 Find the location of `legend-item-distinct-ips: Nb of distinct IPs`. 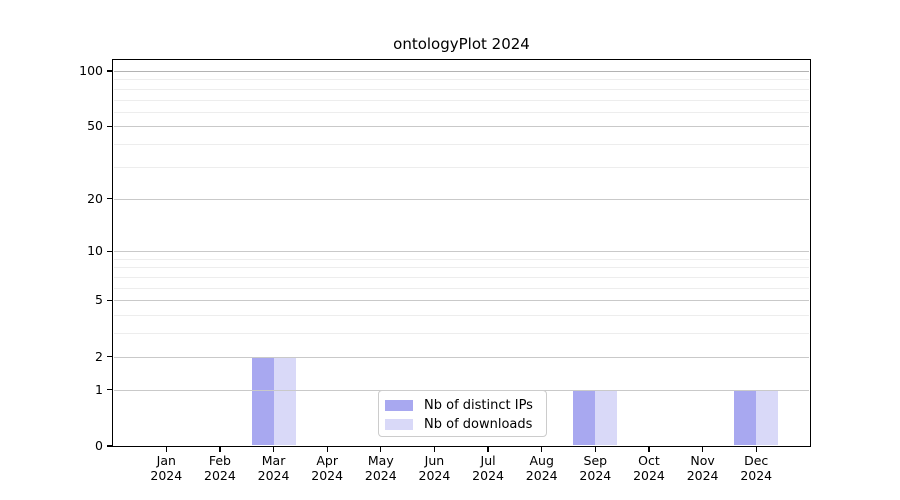

legend-item-distinct-ips: Nb of distinct IPs is located at coordinates (462, 405).